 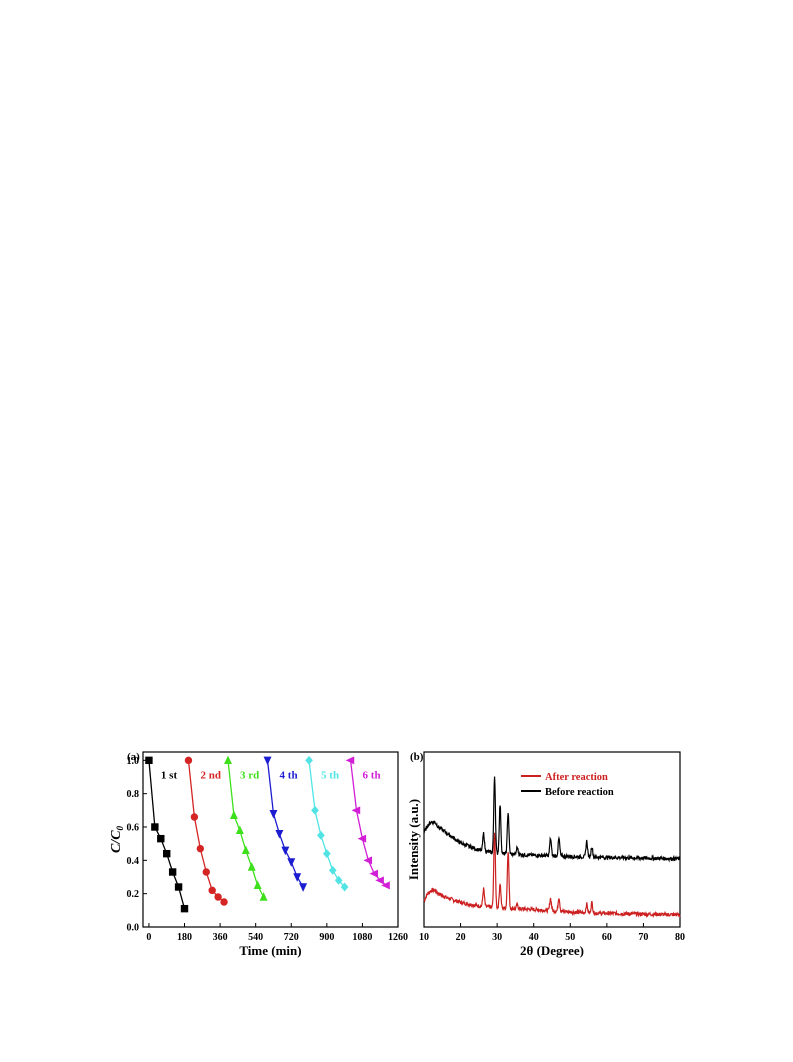 I want to click on x-tick-label-a: 900, so click(x=326, y=937).